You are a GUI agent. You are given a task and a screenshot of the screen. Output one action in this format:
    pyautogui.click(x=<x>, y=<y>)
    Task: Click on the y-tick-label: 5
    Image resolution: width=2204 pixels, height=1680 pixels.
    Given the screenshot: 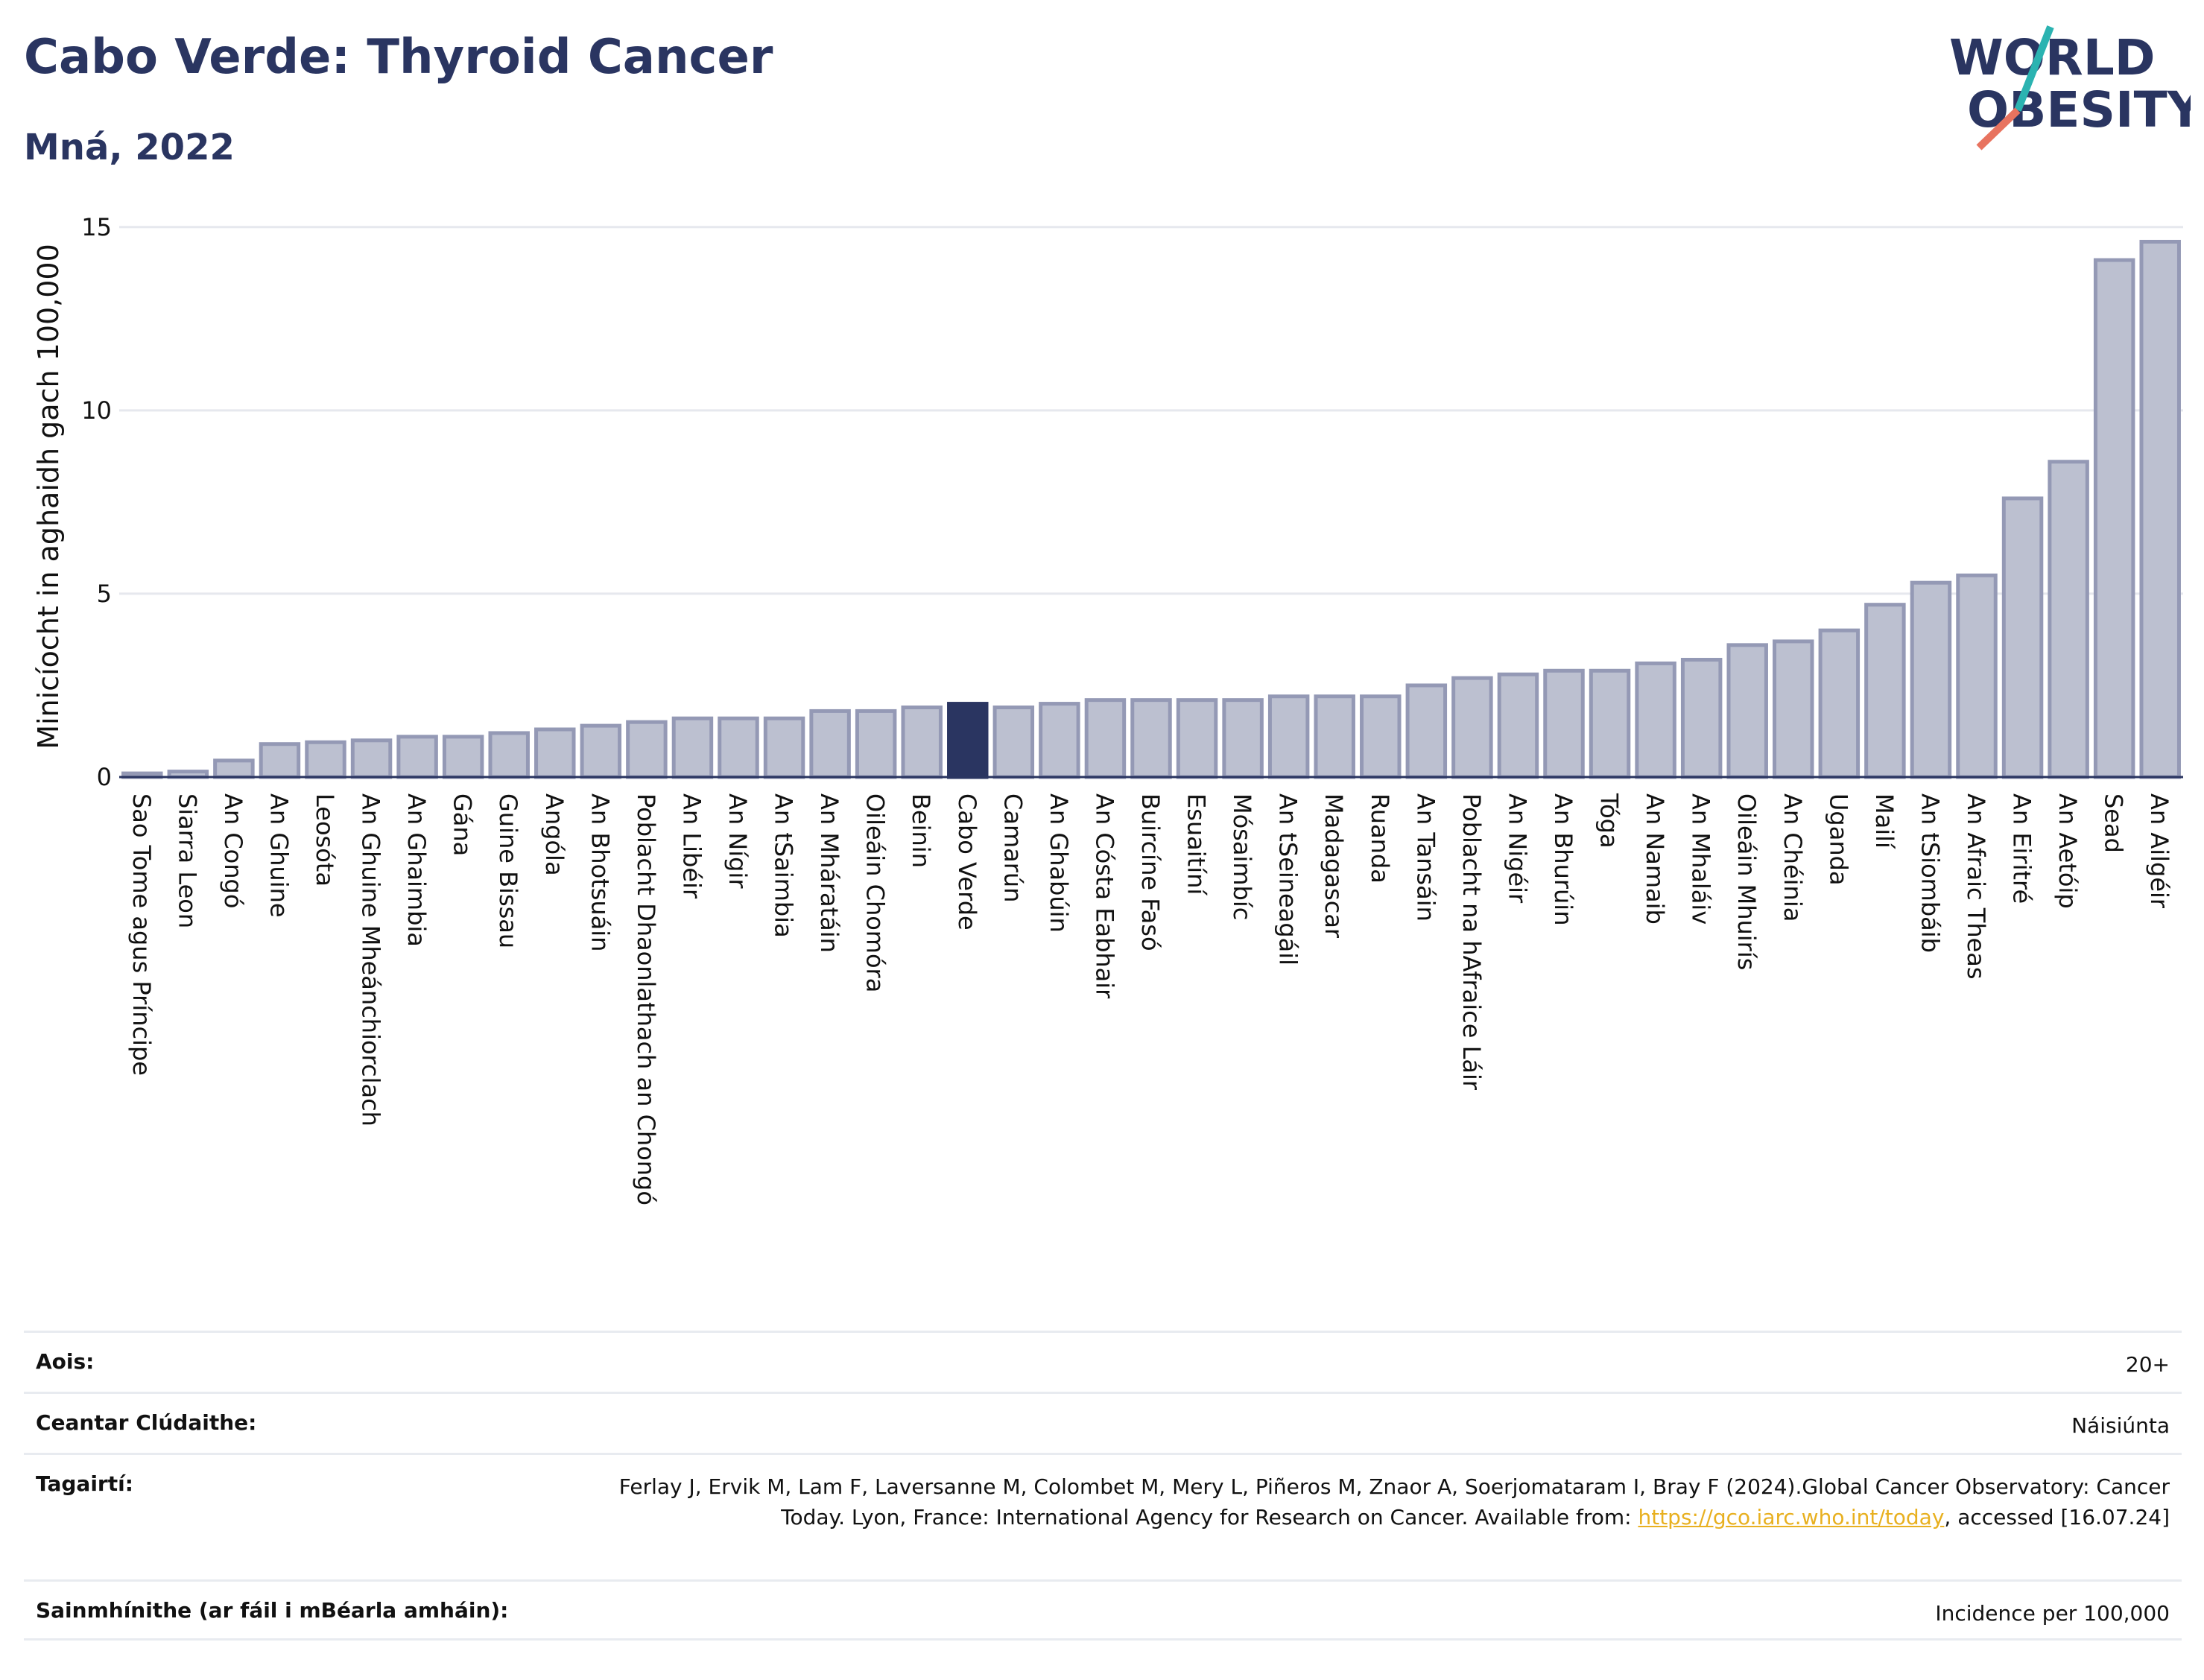 What is the action you would take?
    pyautogui.click(x=104, y=594)
    